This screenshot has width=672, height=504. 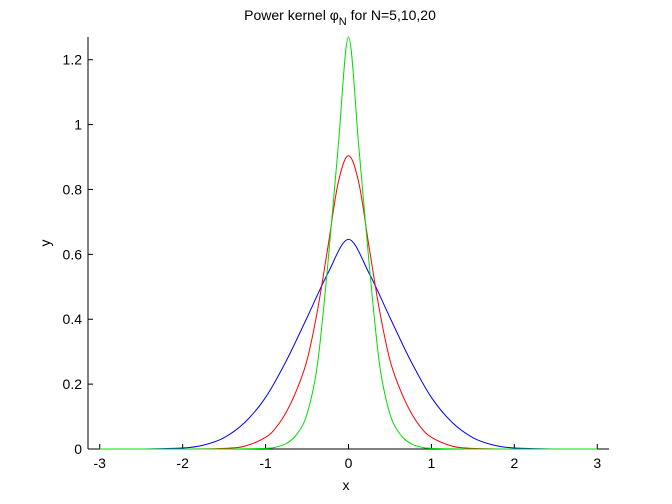 What do you see at coordinates (346, 485) in the screenshot?
I see `x-axis-label: x` at bounding box center [346, 485].